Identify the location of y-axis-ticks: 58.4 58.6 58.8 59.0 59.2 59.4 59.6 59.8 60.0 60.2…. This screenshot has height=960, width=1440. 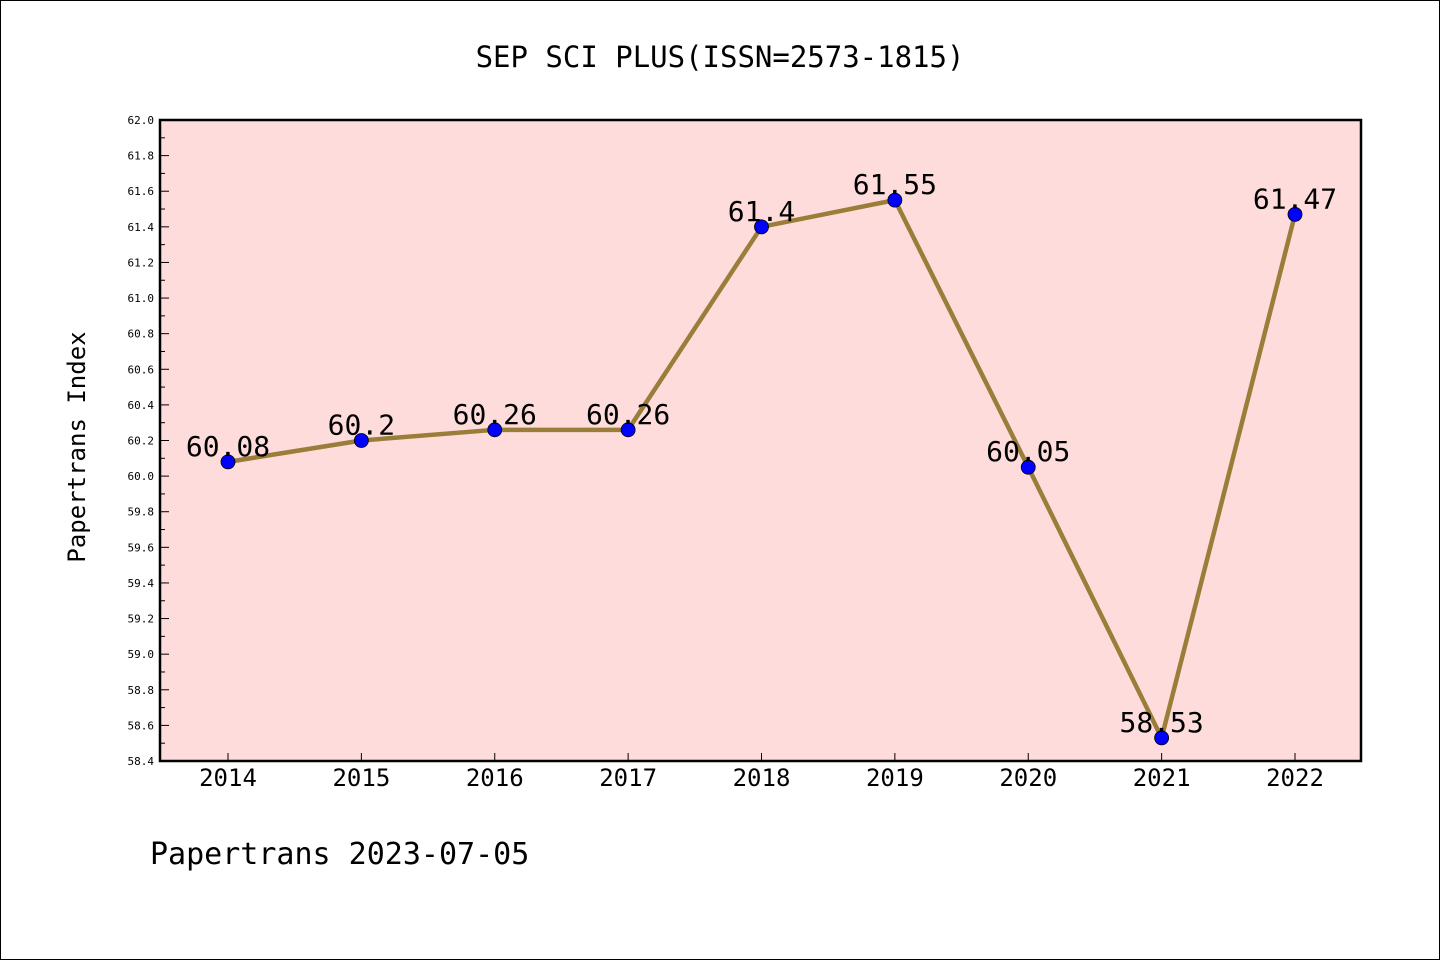
(148, 441).